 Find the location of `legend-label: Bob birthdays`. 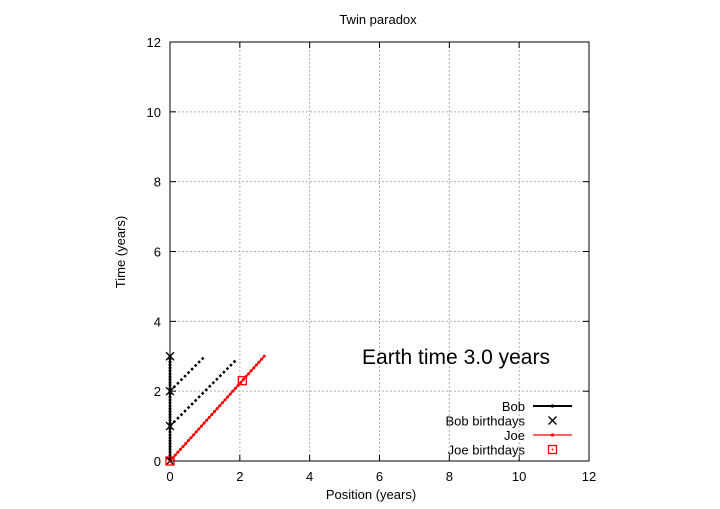

legend-label: Bob birthdays is located at coordinates (486, 421).